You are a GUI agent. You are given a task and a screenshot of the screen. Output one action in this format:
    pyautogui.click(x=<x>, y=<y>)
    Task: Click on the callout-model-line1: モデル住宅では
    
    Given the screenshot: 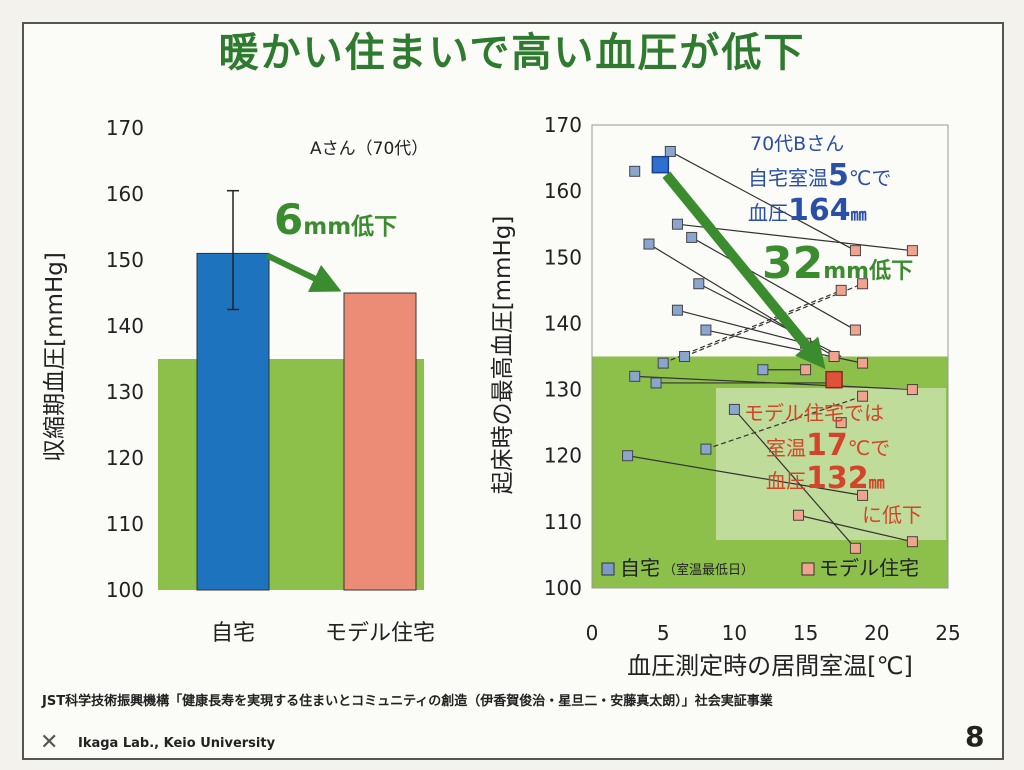 What is the action you would take?
    pyautogui.click(x=814, y=413)
    